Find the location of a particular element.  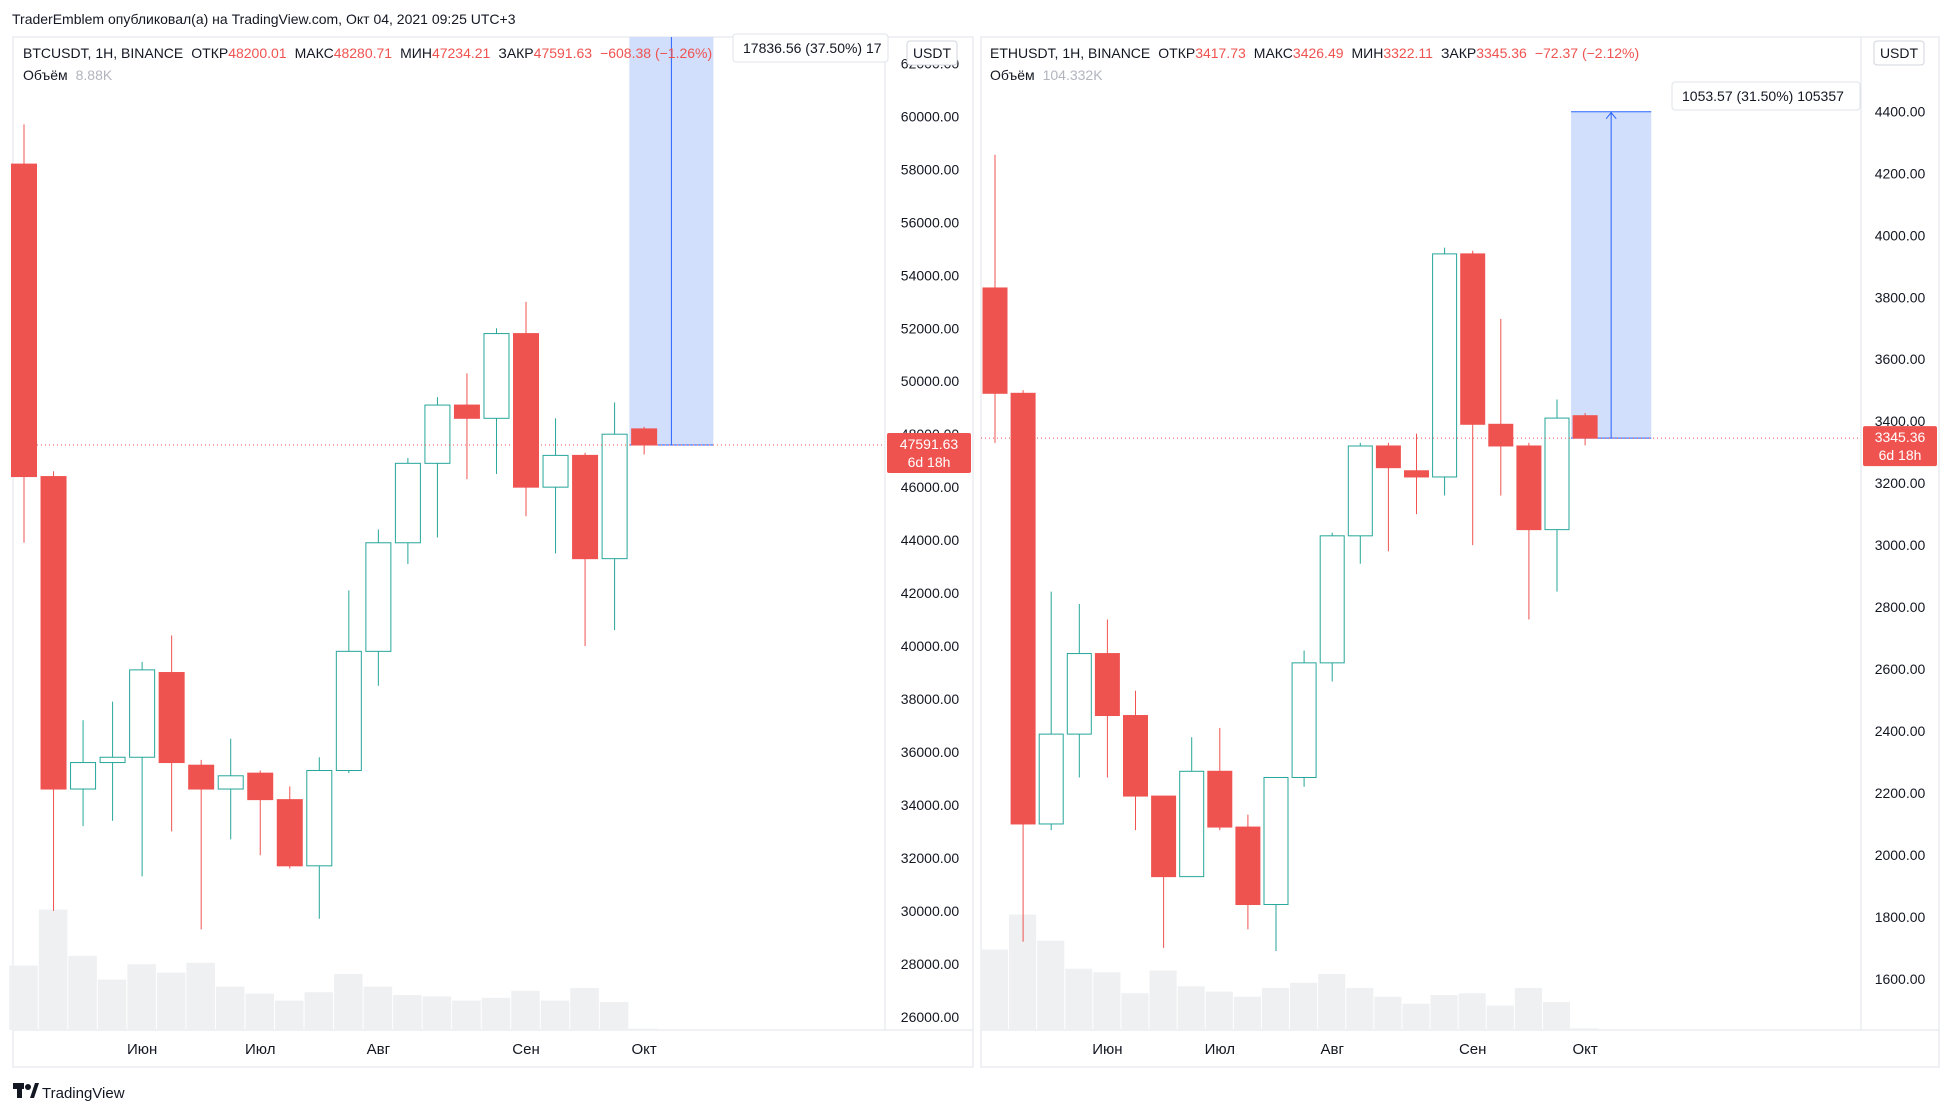

time-tick-label: Окт is located at coordinates (643, 1049).